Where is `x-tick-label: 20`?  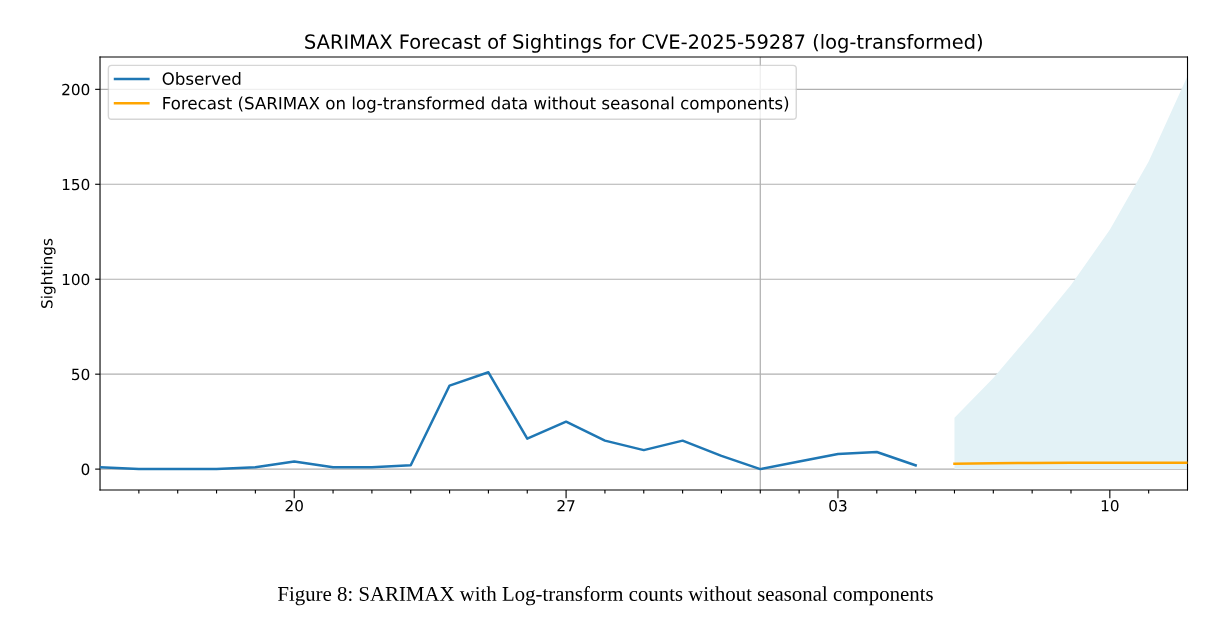 x-tick-label: 20 is located at coordinates (294, 505).